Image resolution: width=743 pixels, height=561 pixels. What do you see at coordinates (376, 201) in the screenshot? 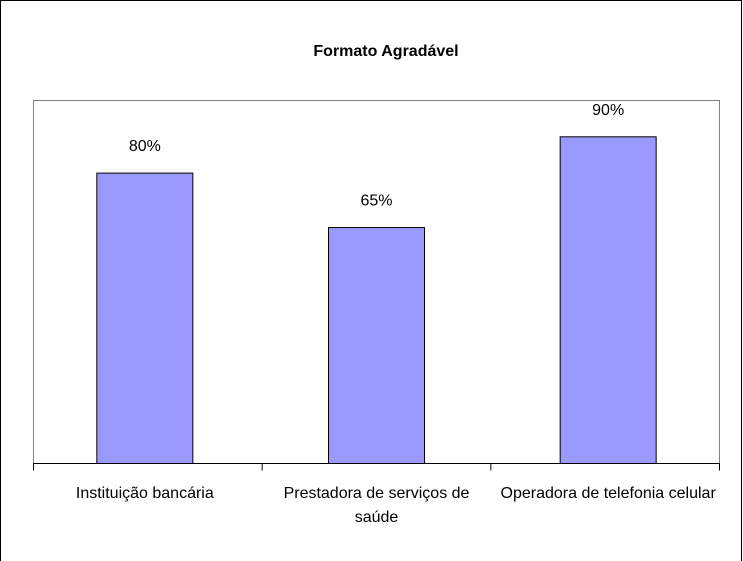
I see `data-label: 65%` at bounding box center [376, 201].